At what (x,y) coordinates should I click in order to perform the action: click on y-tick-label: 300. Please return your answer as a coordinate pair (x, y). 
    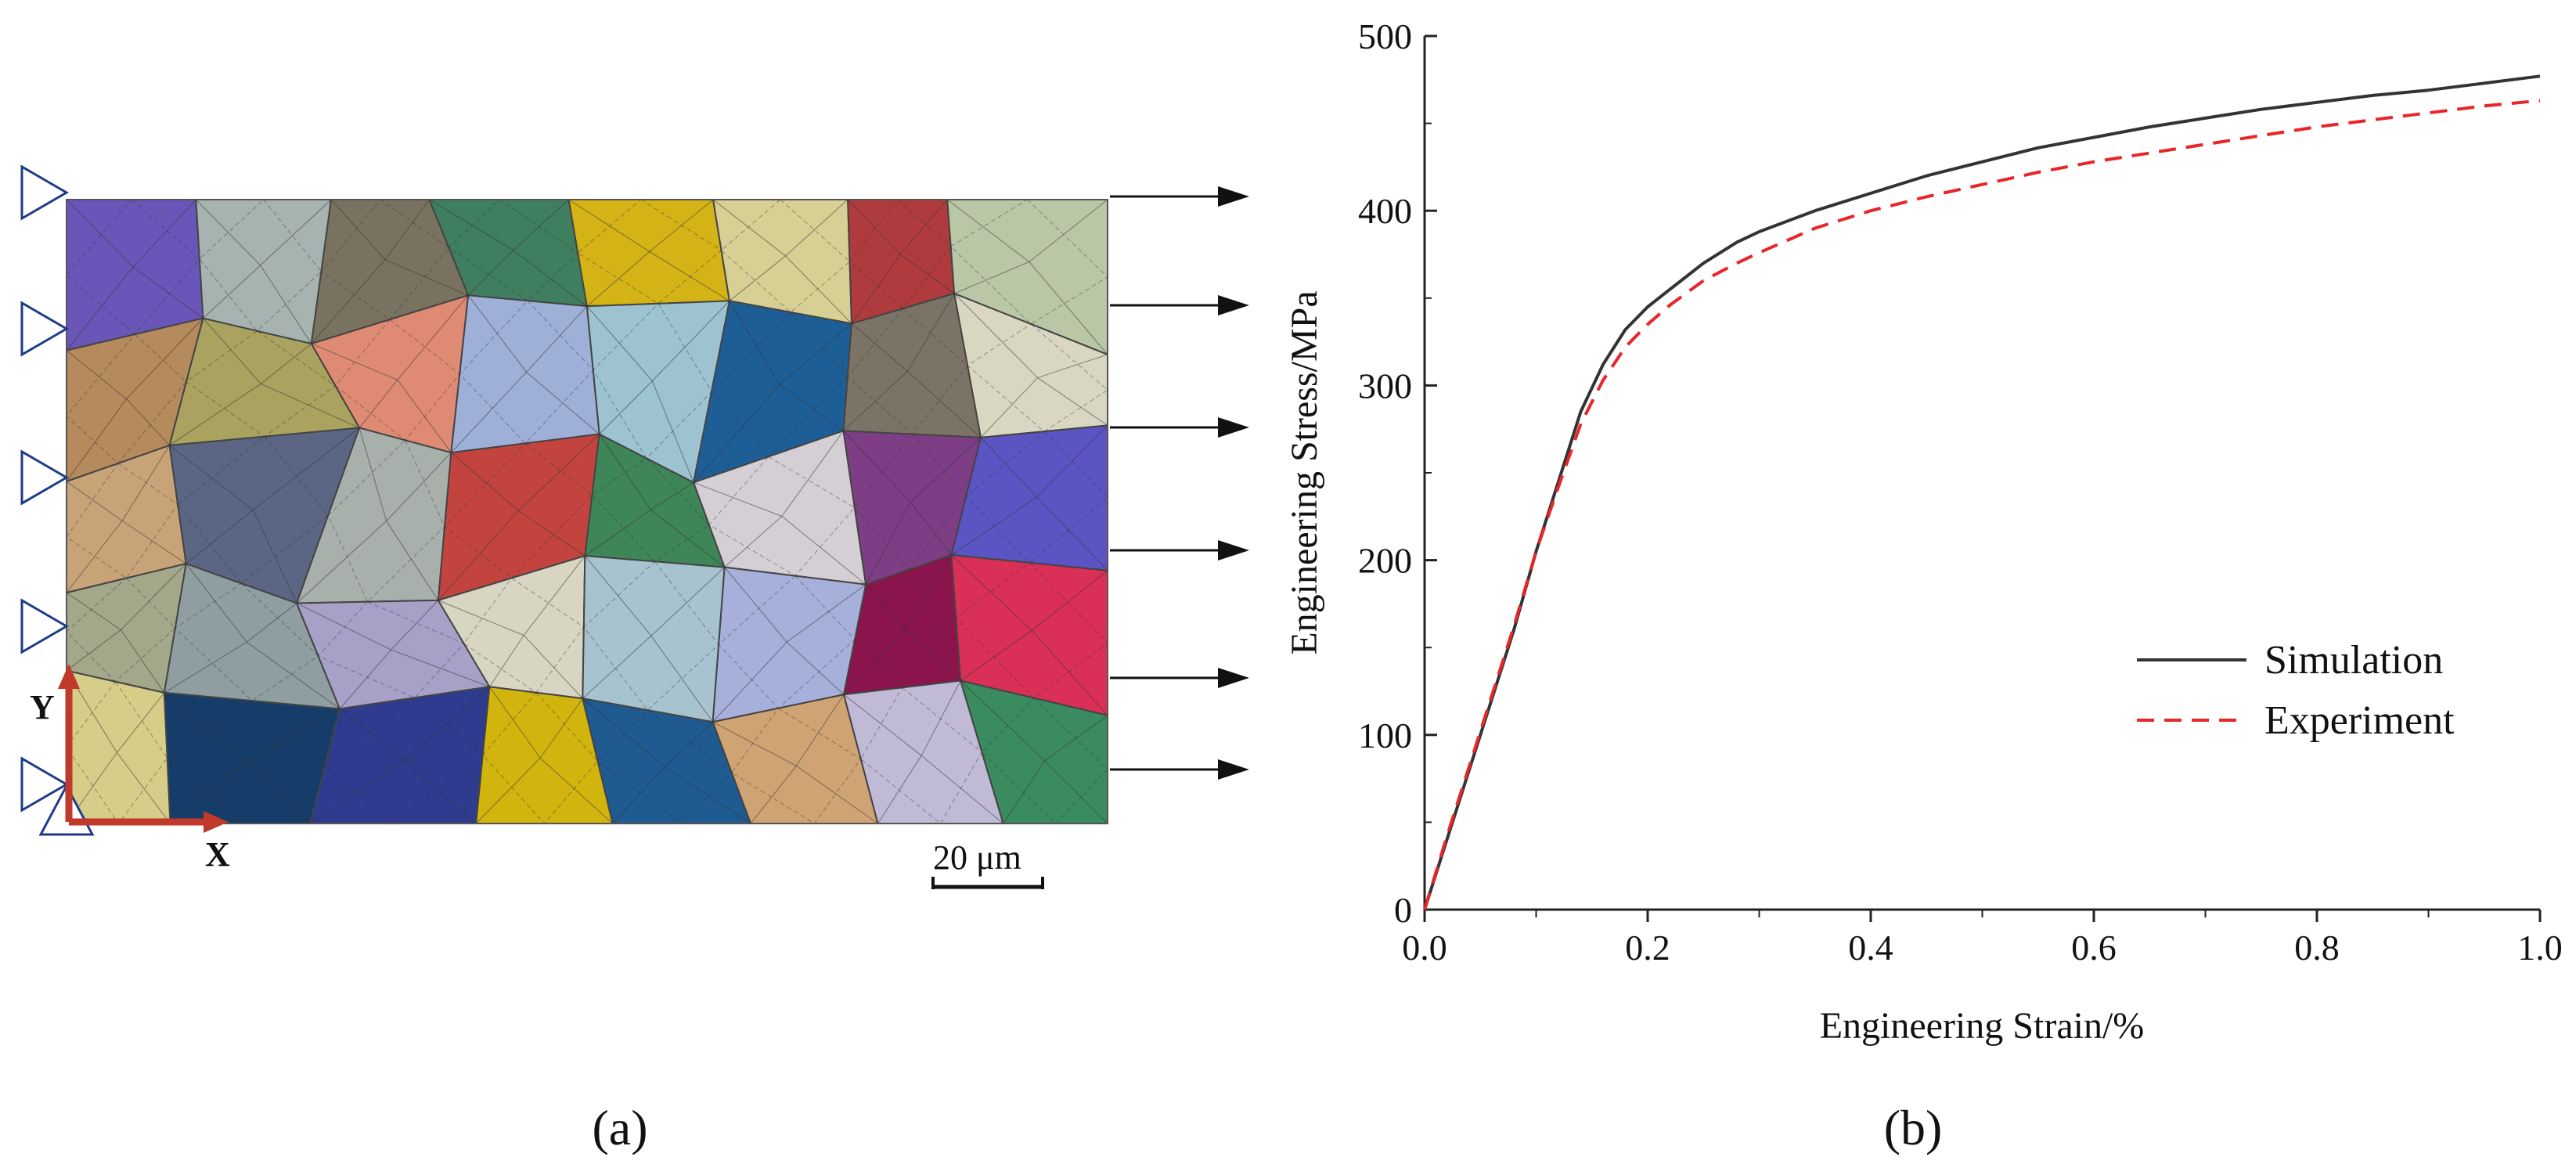
    Looking at the image, I should click on (1385, 385).